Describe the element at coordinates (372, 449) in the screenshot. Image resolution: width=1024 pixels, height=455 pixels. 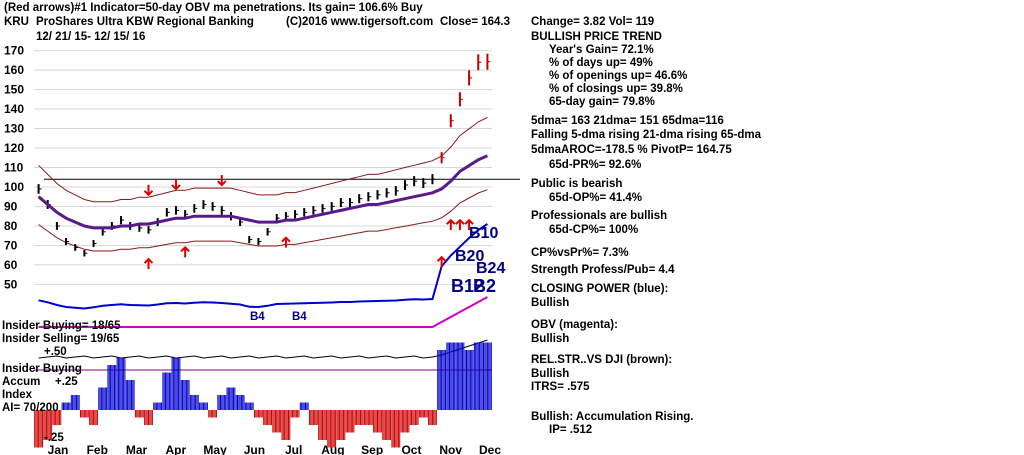
I see `month-label: Sep` at that location.